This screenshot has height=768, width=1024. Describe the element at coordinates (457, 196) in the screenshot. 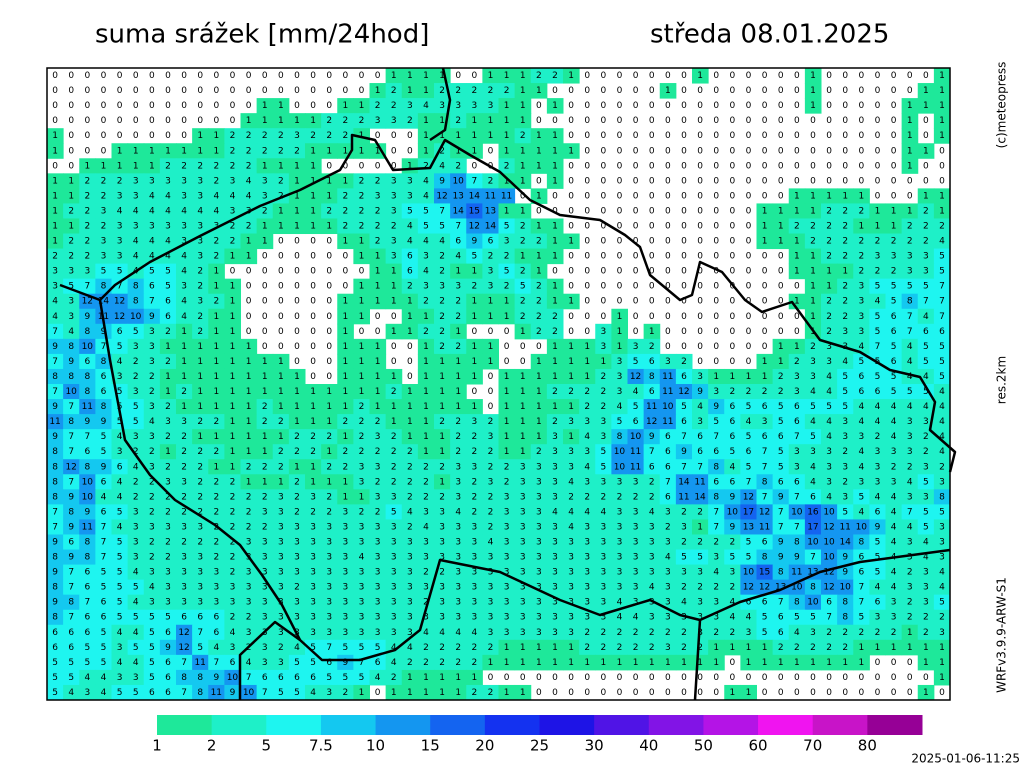

I see `cell-value: 13` at that location.